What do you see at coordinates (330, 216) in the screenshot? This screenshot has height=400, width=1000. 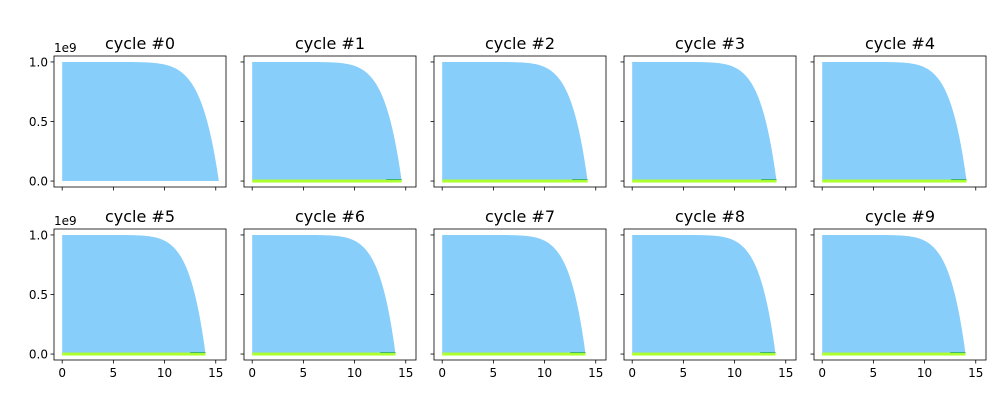 I see `subplot-title-cycle-6: cycle #6` at bounding box center [330, 216].